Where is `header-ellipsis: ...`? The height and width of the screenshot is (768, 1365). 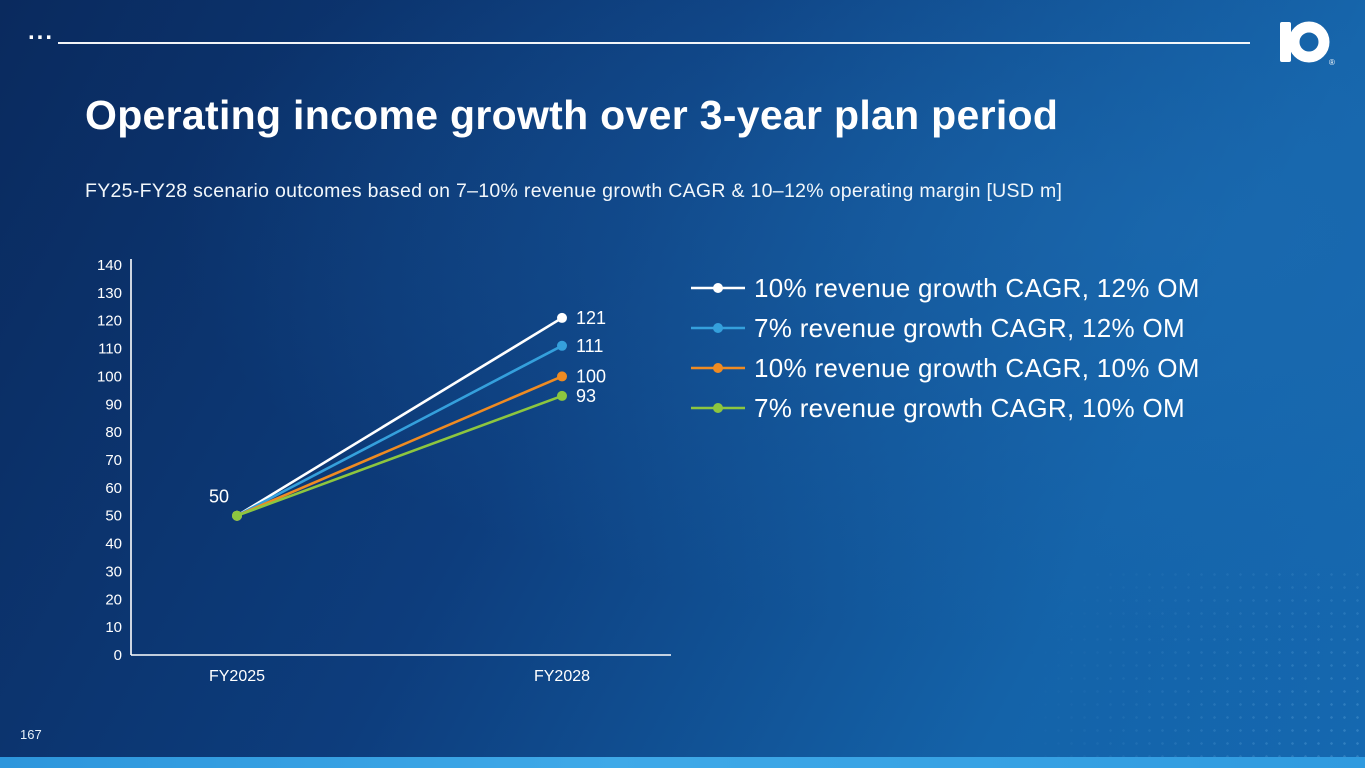
header-ellipsis: ... is located at coordinates (41, 31).